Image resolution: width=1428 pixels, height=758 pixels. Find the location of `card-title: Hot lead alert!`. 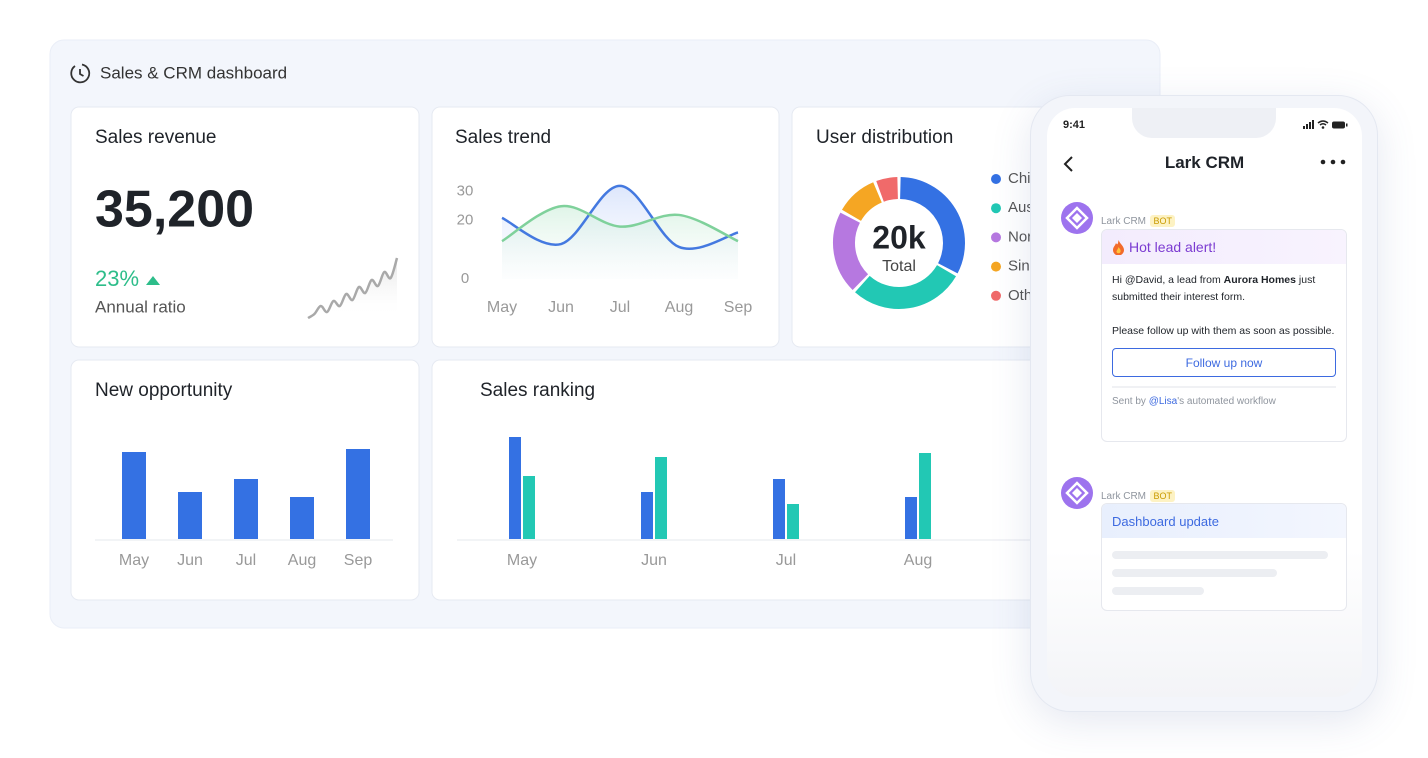

card-title: Hot lead alert! is located at coordinates (1173, 247).